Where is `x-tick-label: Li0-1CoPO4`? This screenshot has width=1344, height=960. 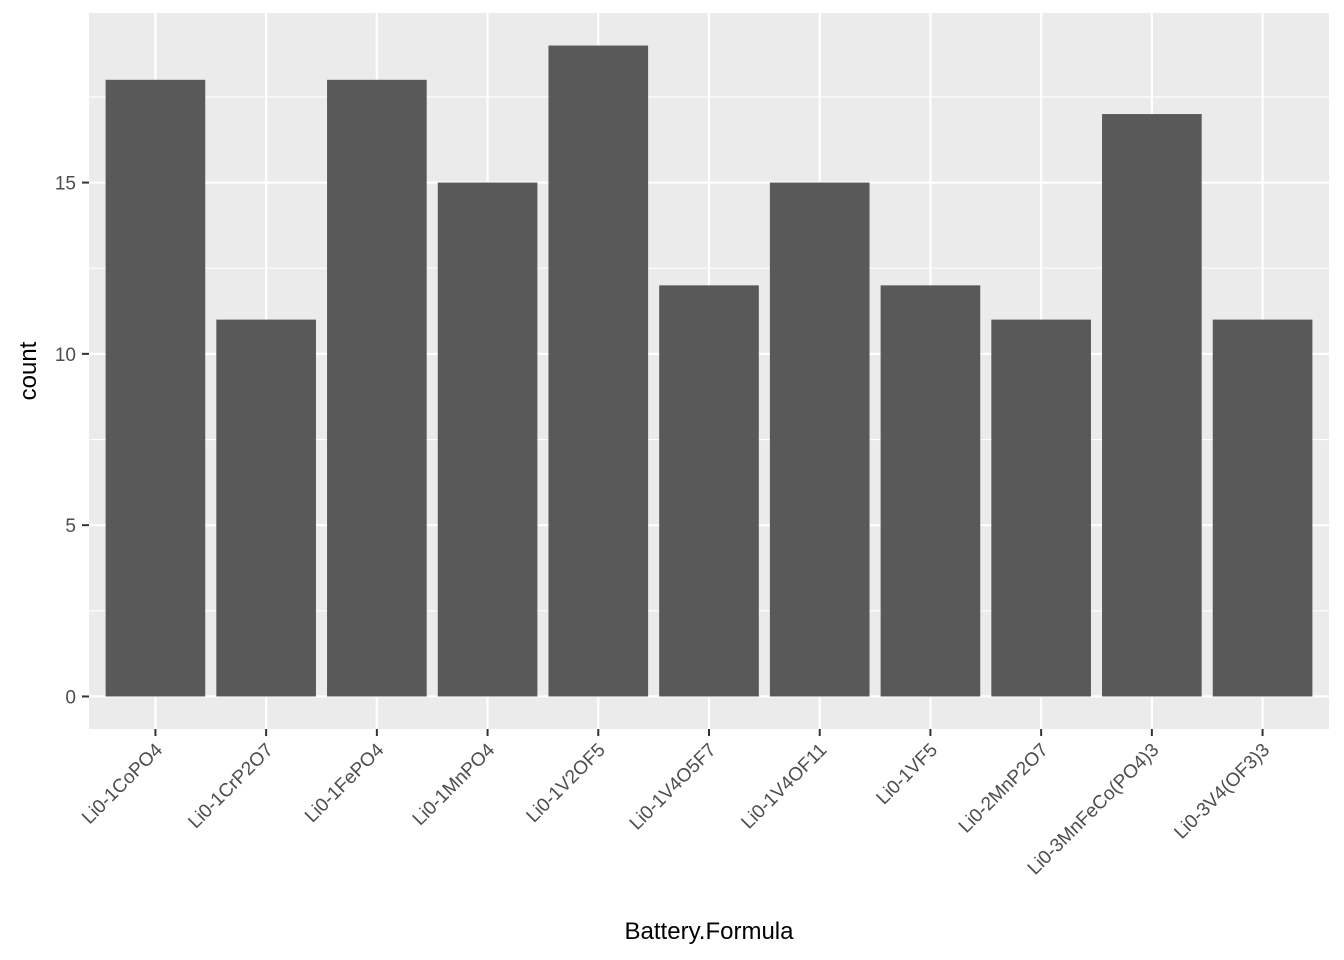
x-tick-label: Li0-1CoPO4 is located at coordinates (122, 783).